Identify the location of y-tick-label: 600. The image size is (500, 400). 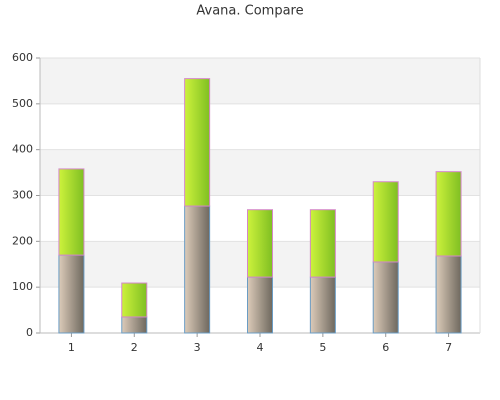
(22, 57).